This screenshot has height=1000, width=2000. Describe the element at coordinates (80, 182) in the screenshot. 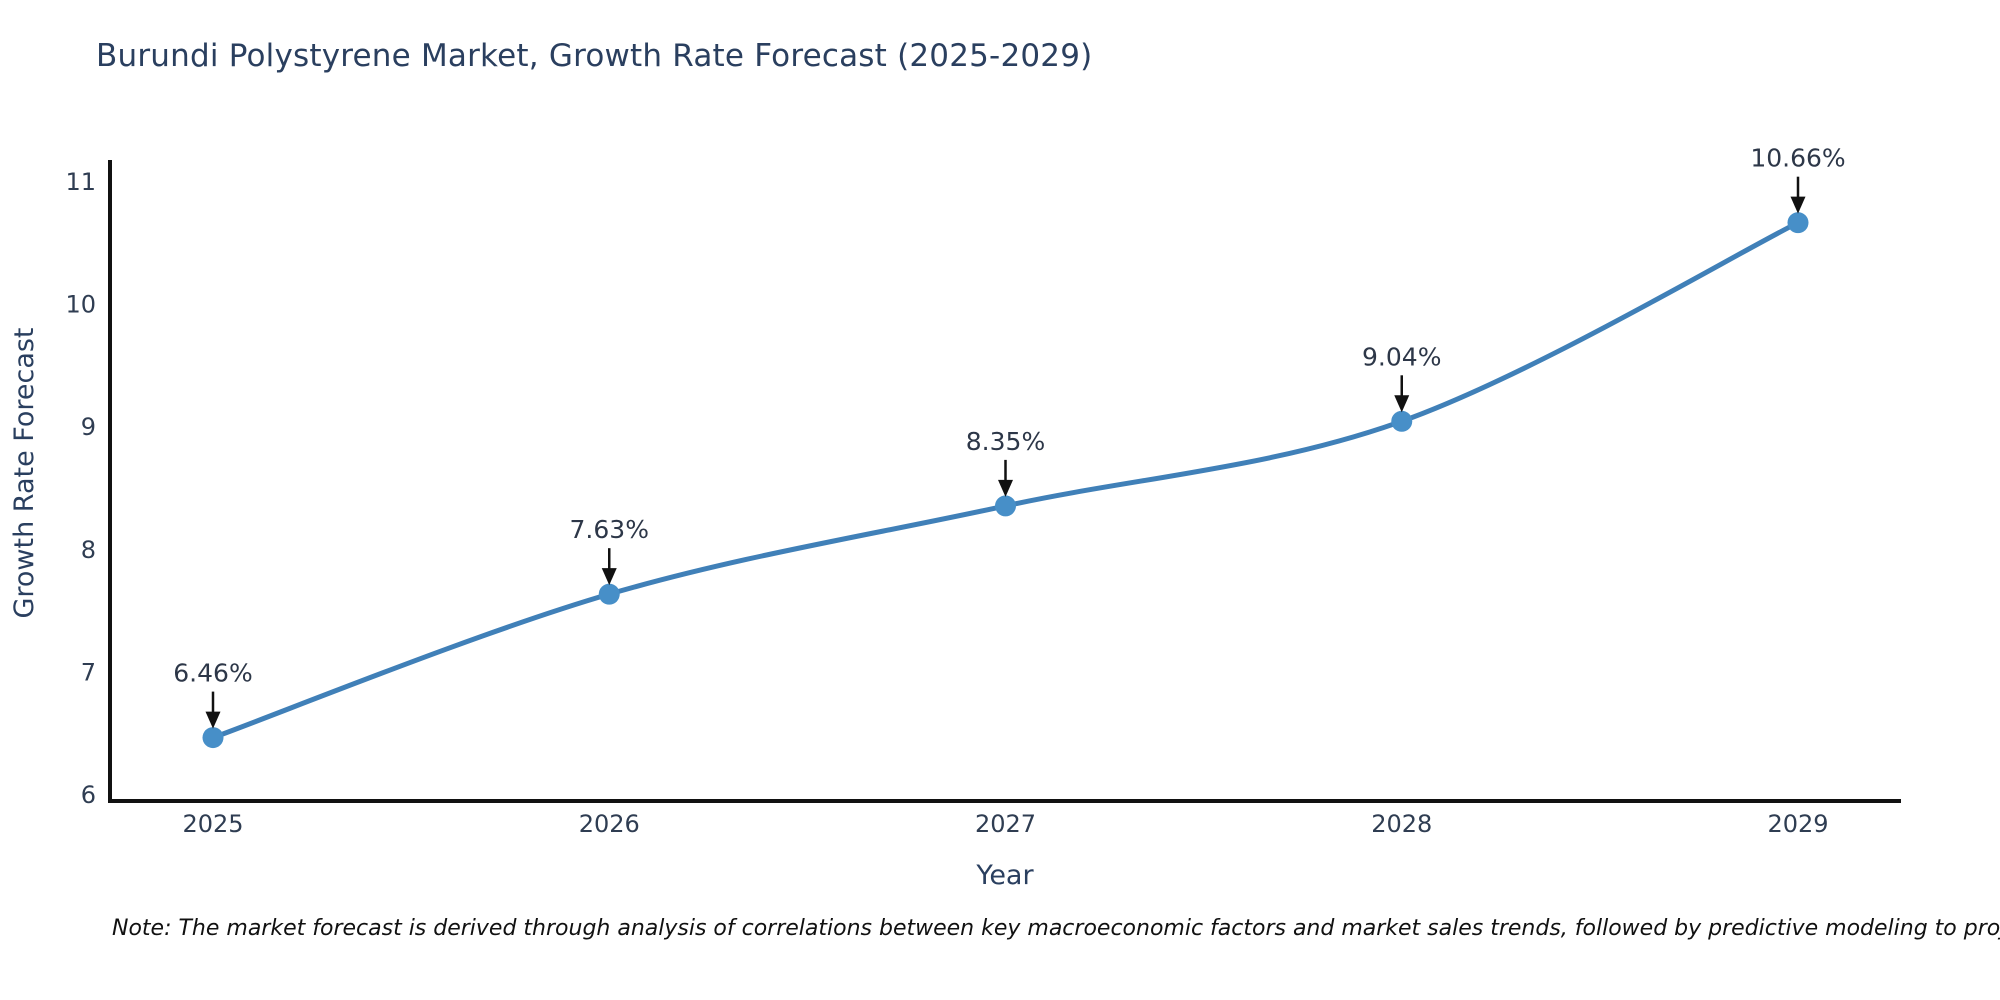

I see `y-tick-label: 11` at that location.